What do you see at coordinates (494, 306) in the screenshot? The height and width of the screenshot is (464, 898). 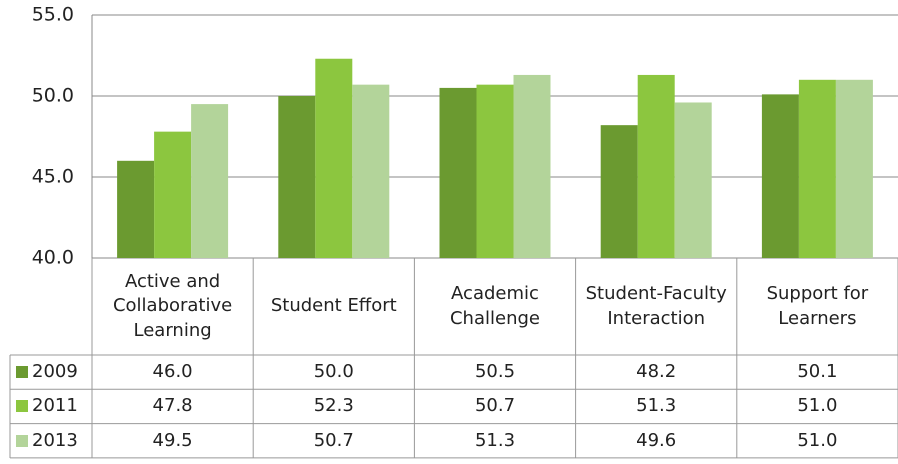 I see `category-label: Academic Challenge` at bounding box center [494, 306].